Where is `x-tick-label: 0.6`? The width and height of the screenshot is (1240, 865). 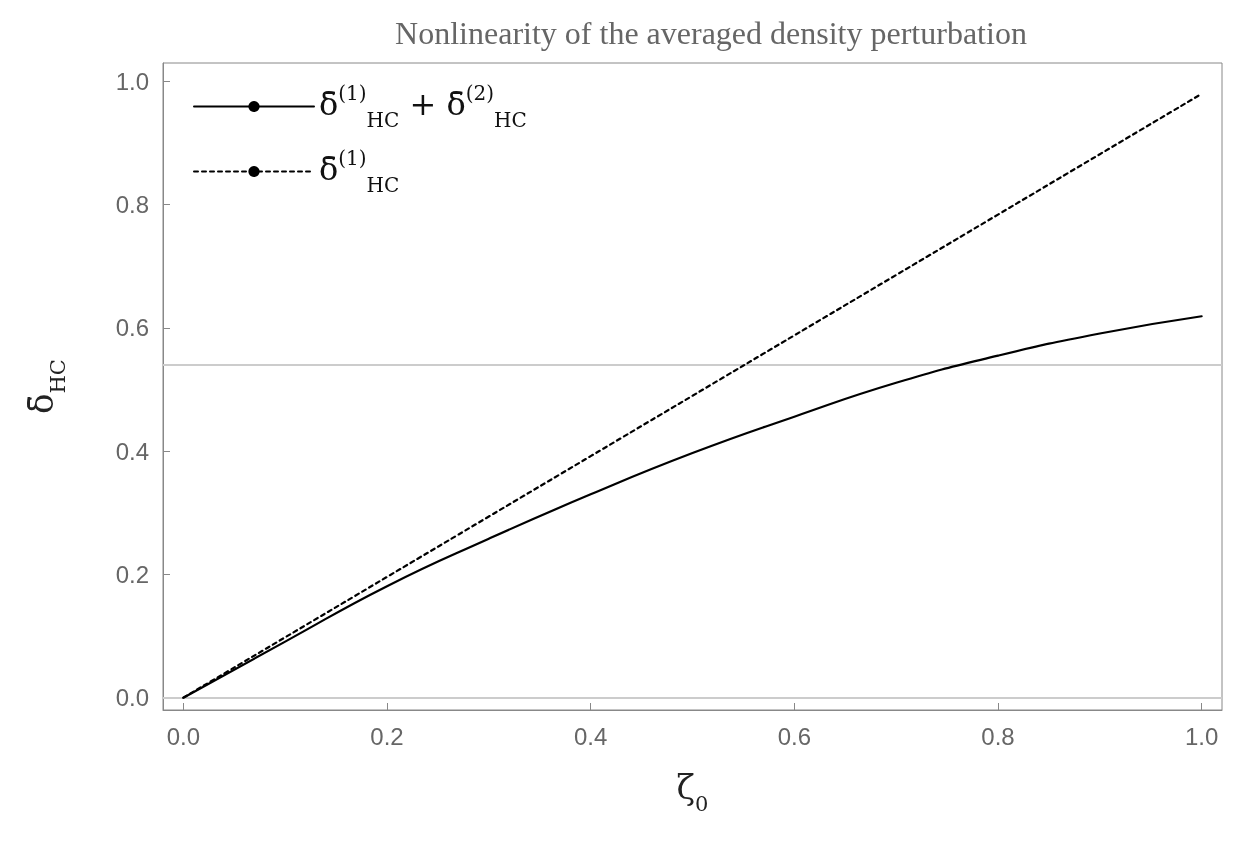 x-tick-label: 0.6 is located at coordinates (794, 736).